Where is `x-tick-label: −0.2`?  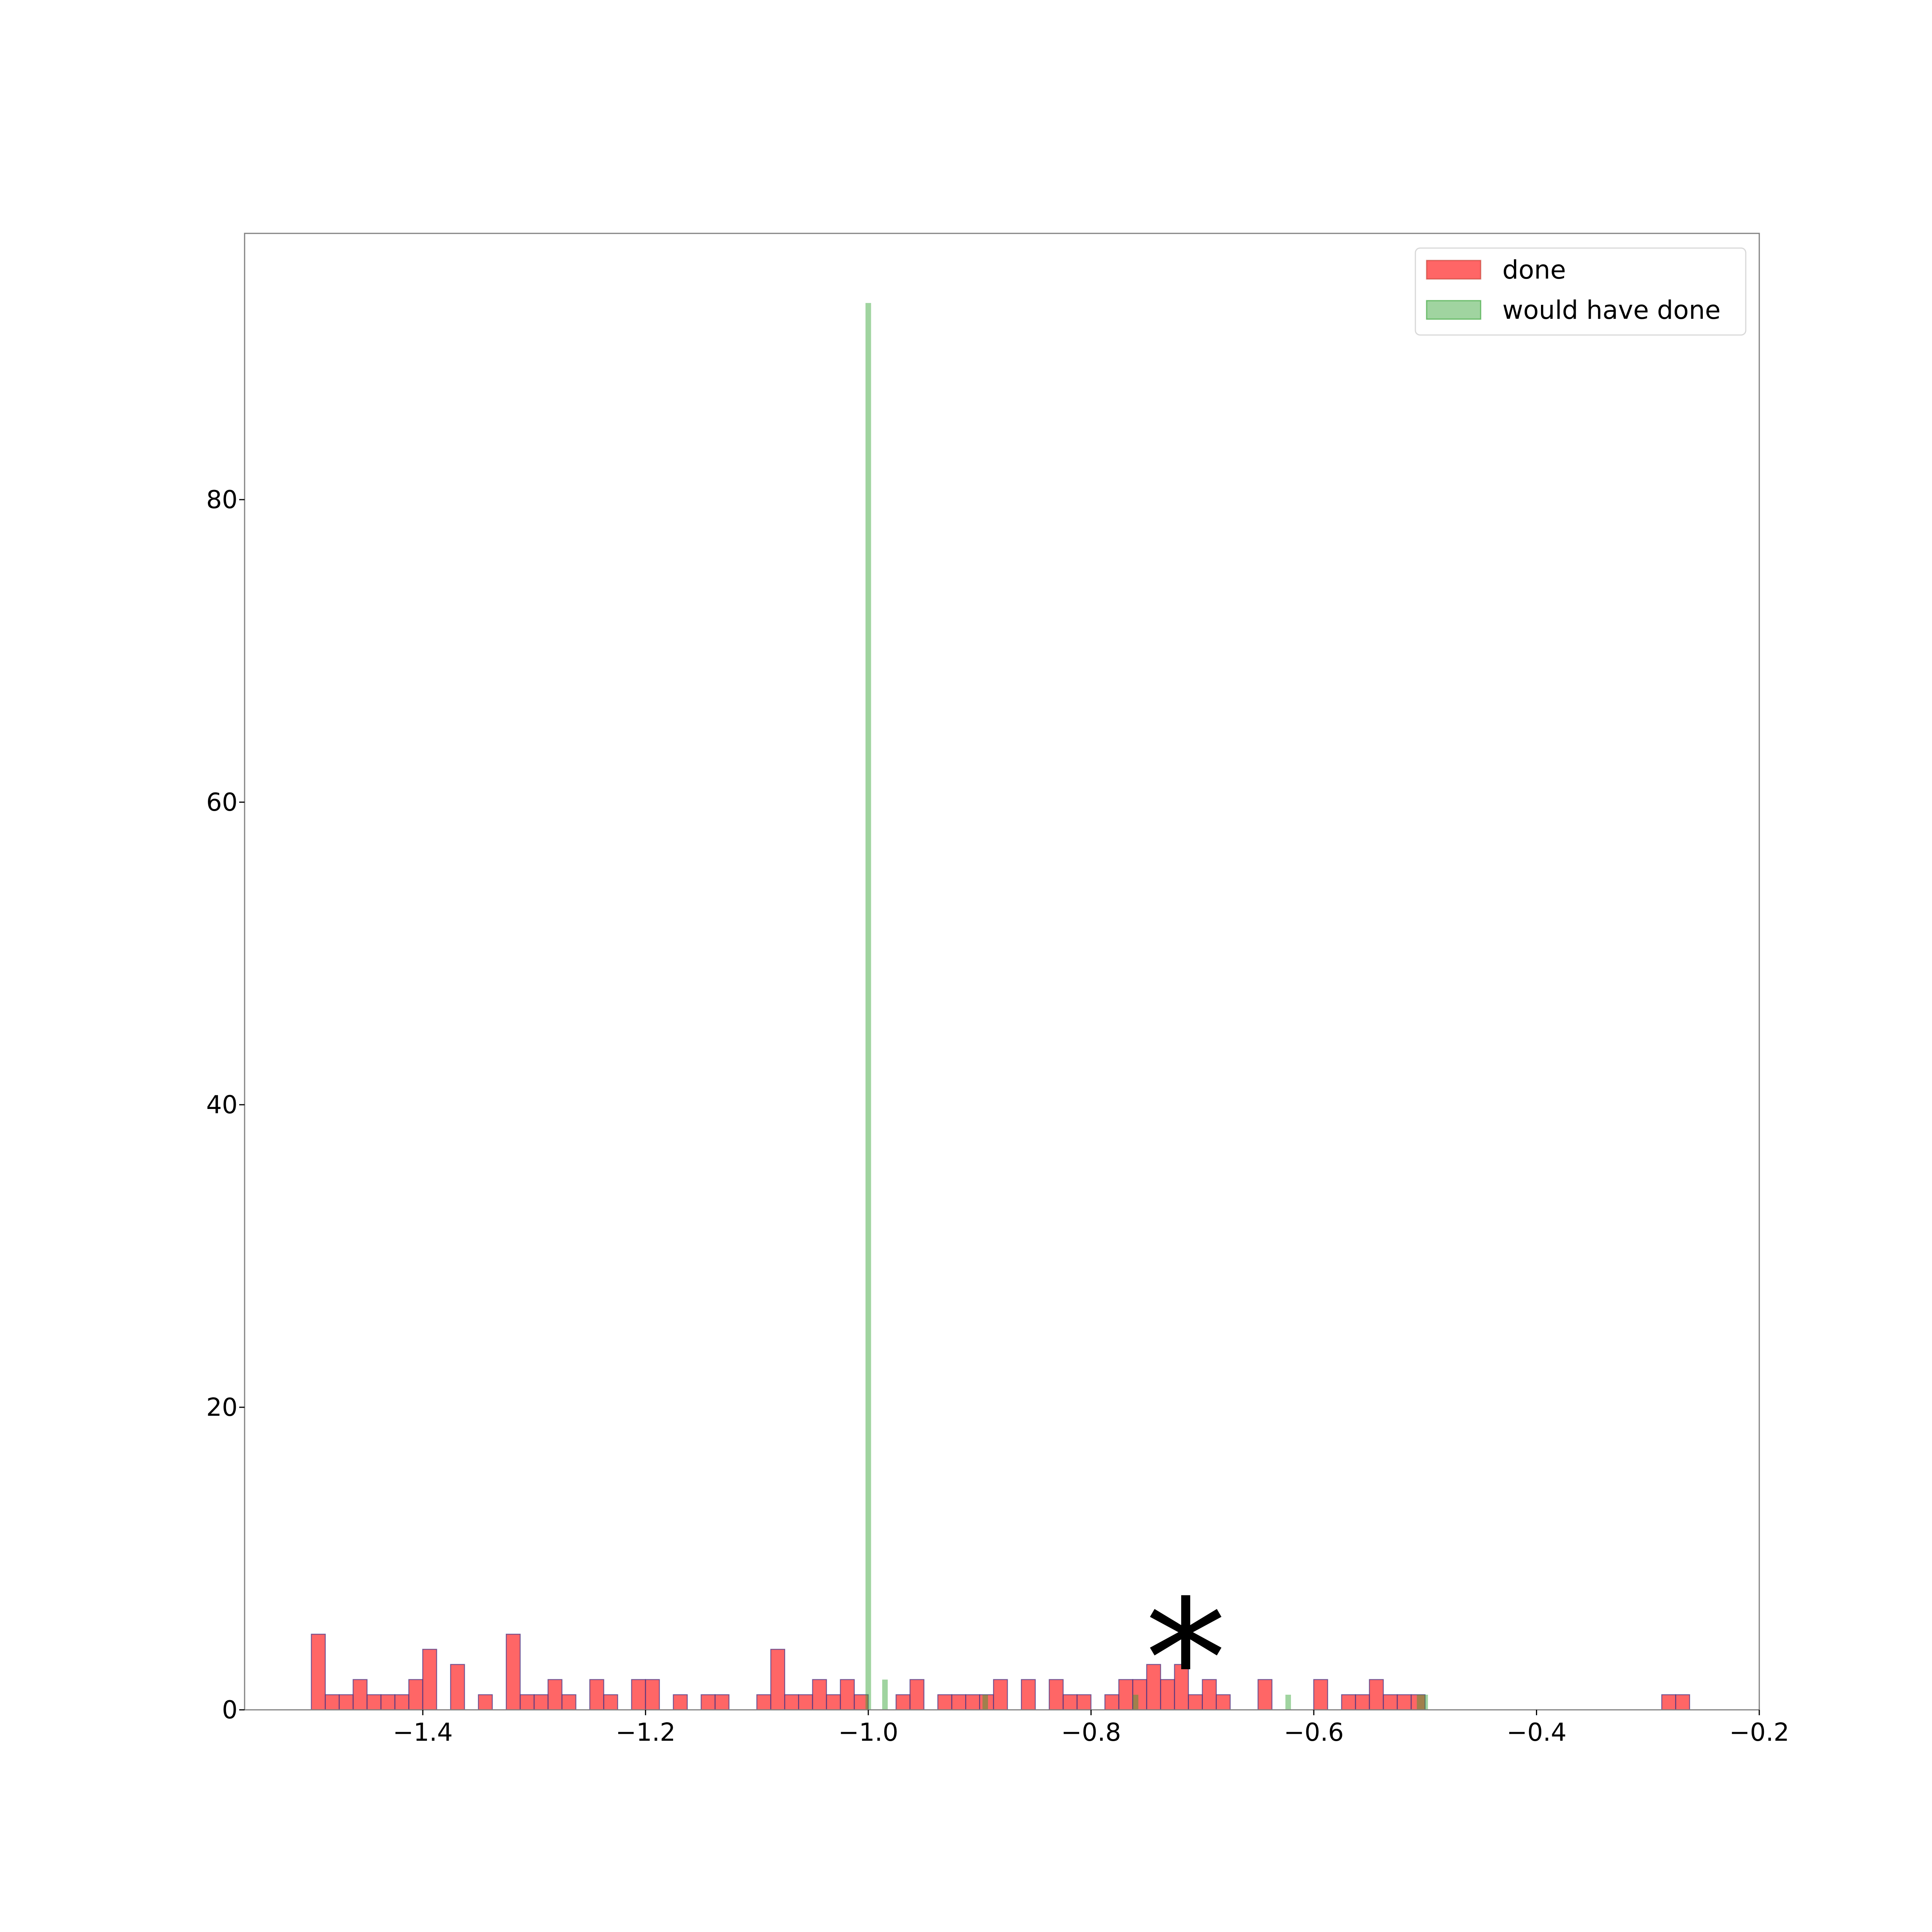 x-tick-label: −0.2 is located at coordinates (1759, 1732).